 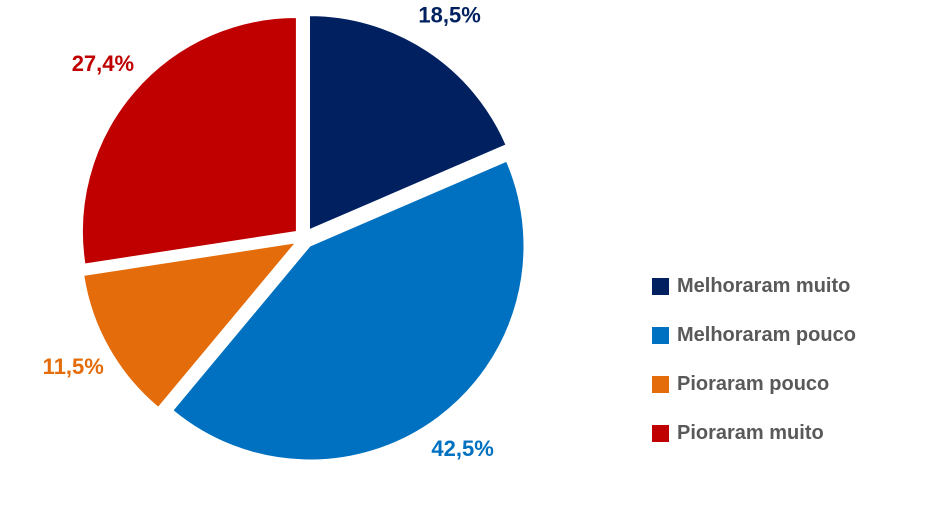 What do you see at coordinates (190, 325) in the screenshot?
I see `pie-slice-pioraram-pouco` at bounding box center [190, 325].